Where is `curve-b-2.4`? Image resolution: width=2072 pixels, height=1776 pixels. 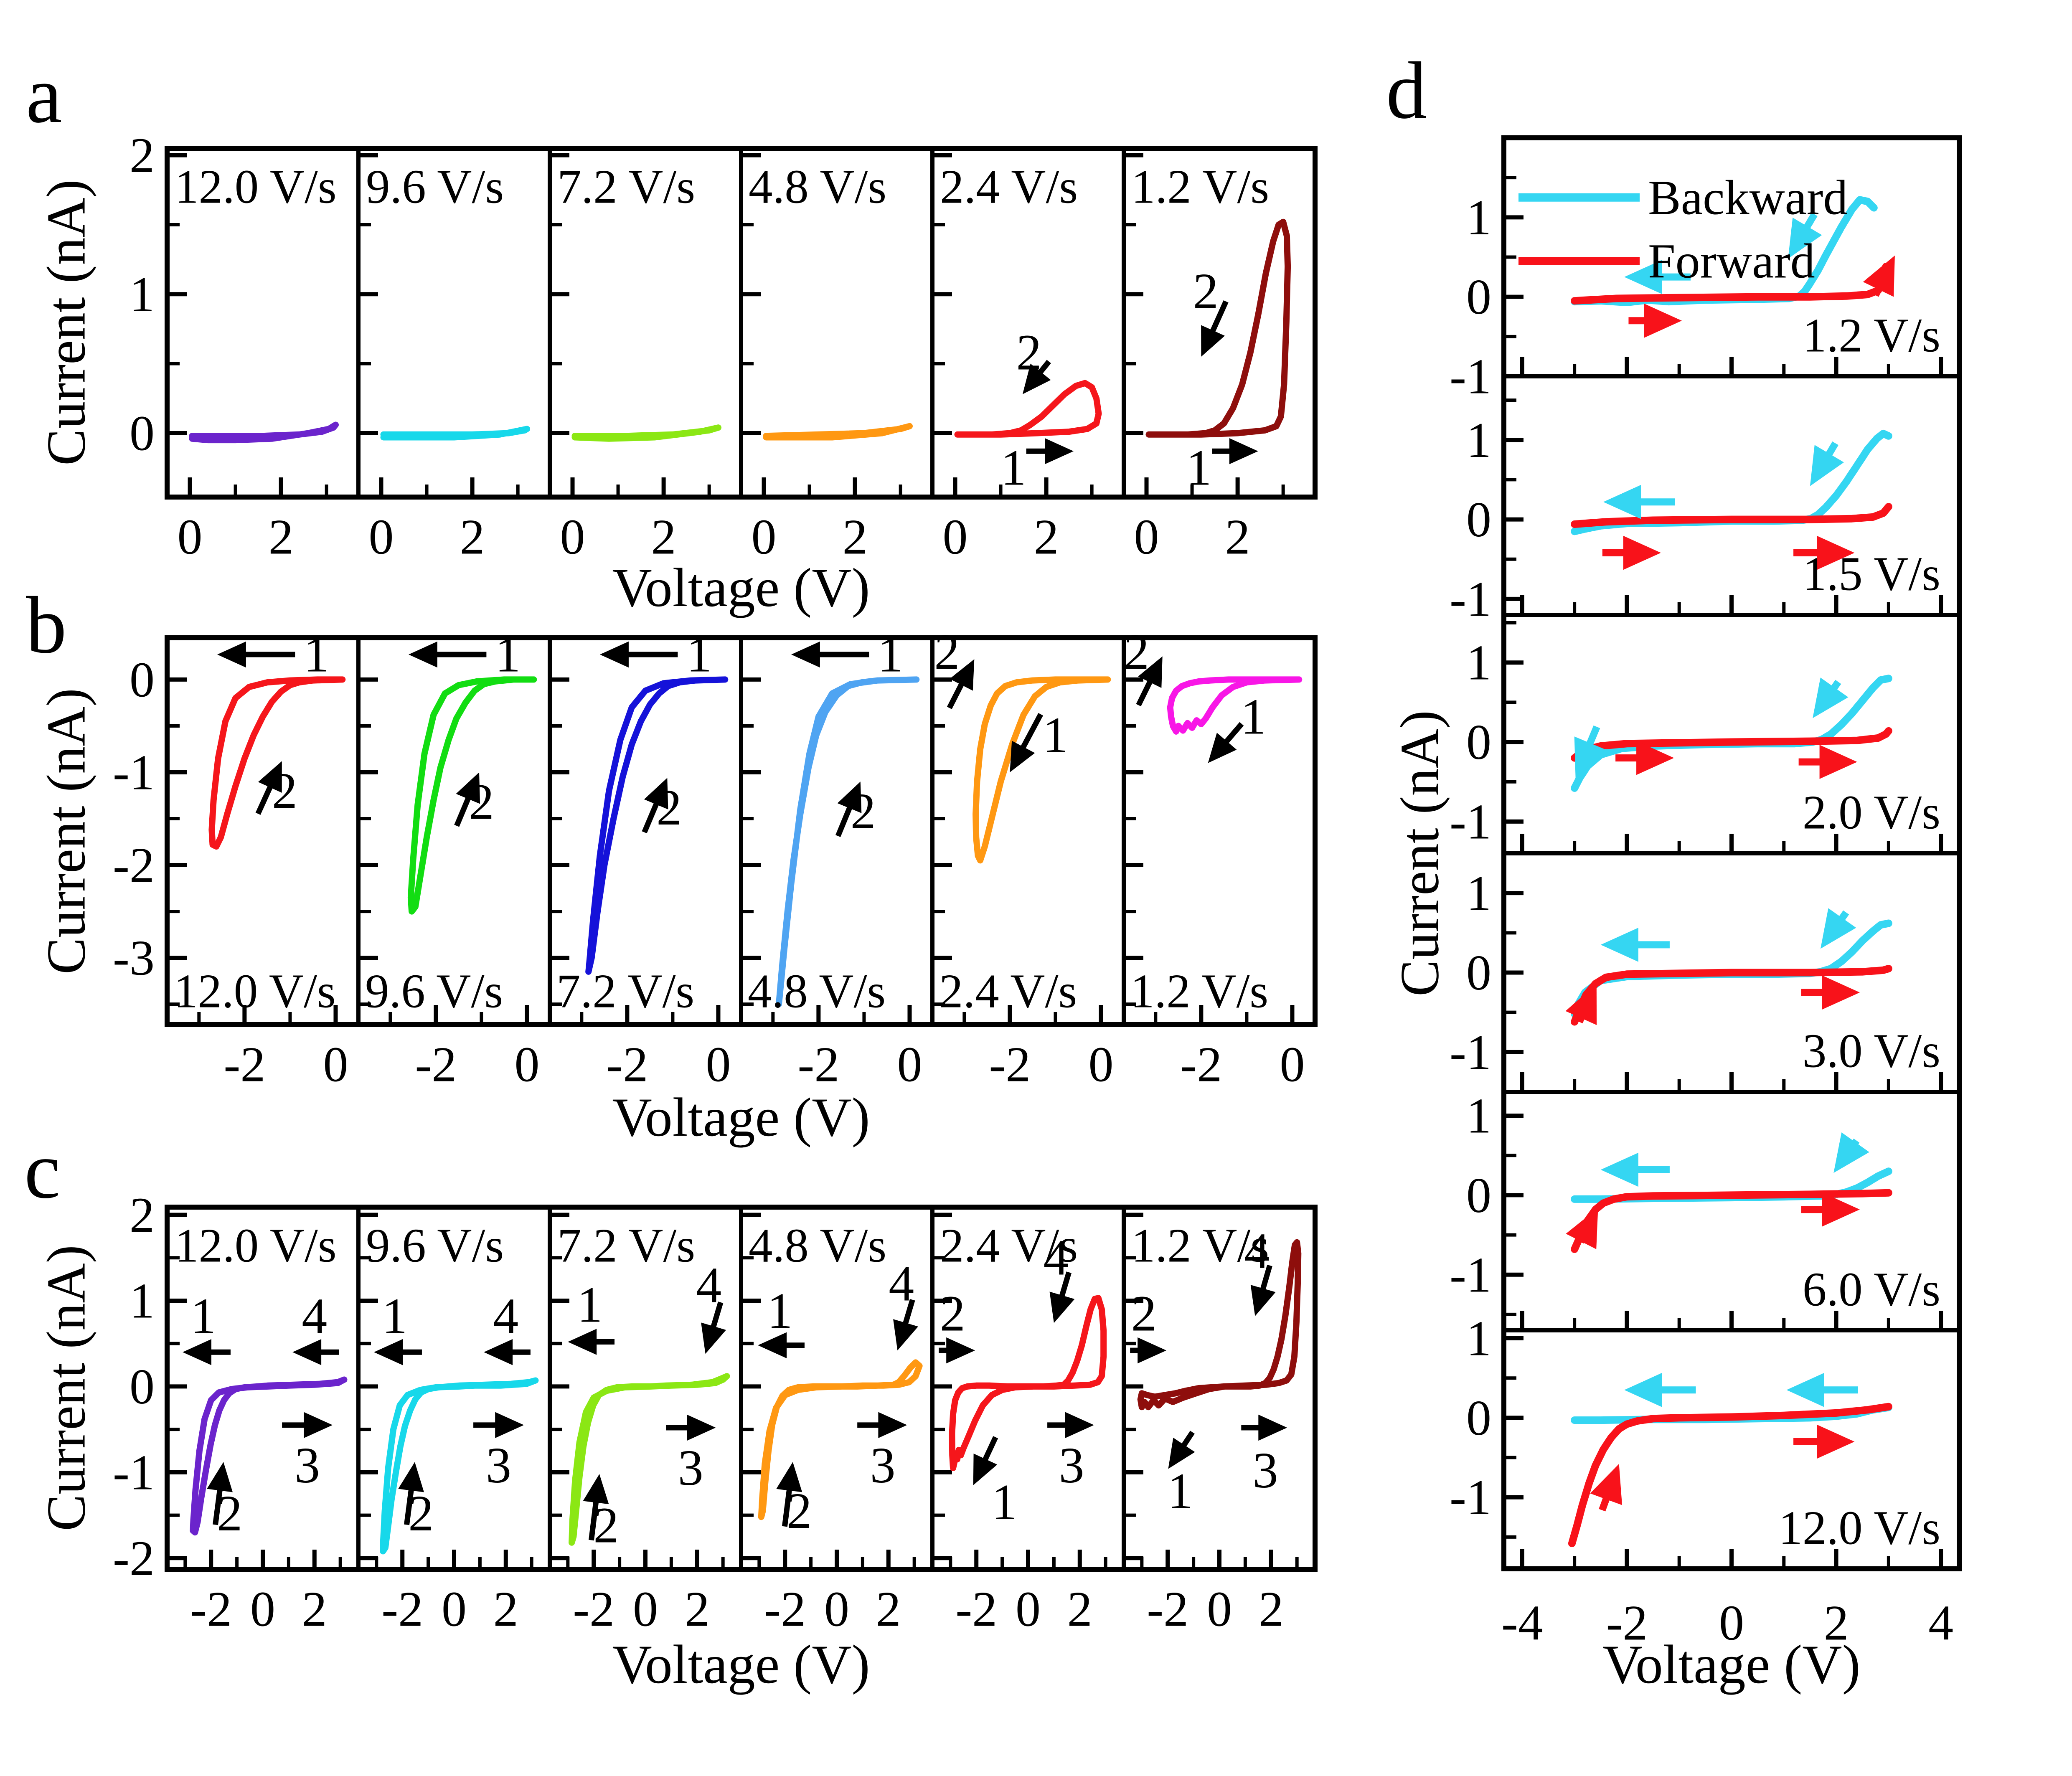
curve-b-2.4 is located at coordinates (1042, 770).